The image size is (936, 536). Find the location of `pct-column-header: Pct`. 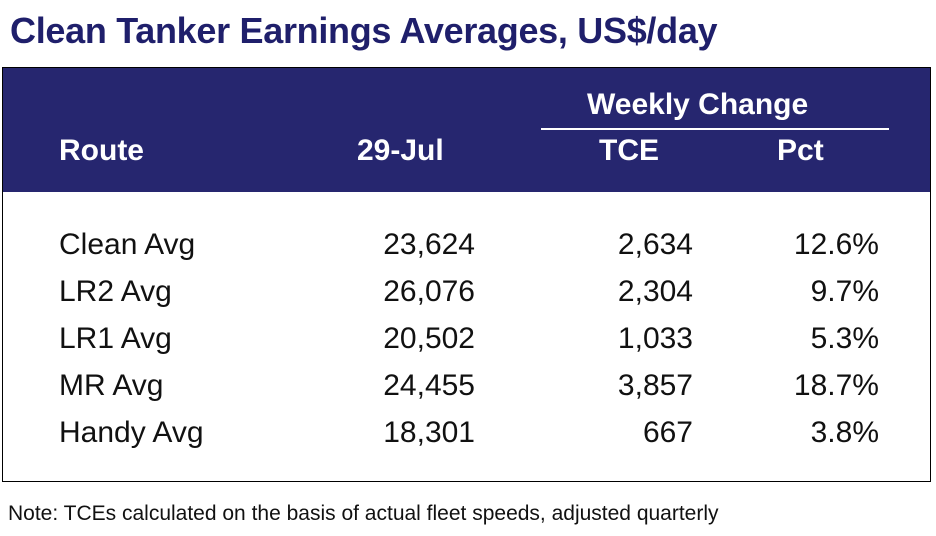

pct-column-header: Pct is located at coordinates (800, 150).